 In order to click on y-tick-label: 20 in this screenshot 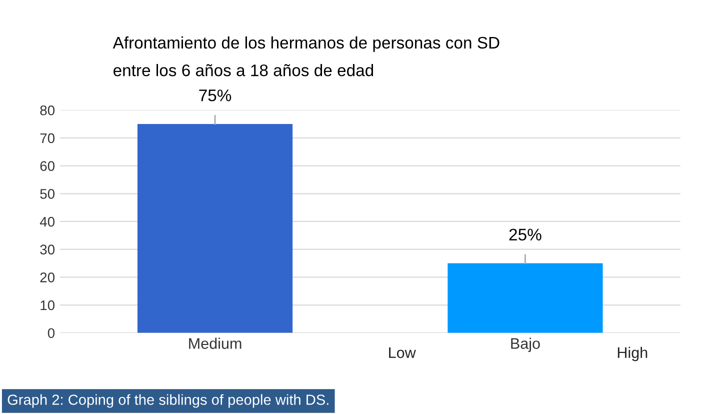, I will do `click(47, 277)`.